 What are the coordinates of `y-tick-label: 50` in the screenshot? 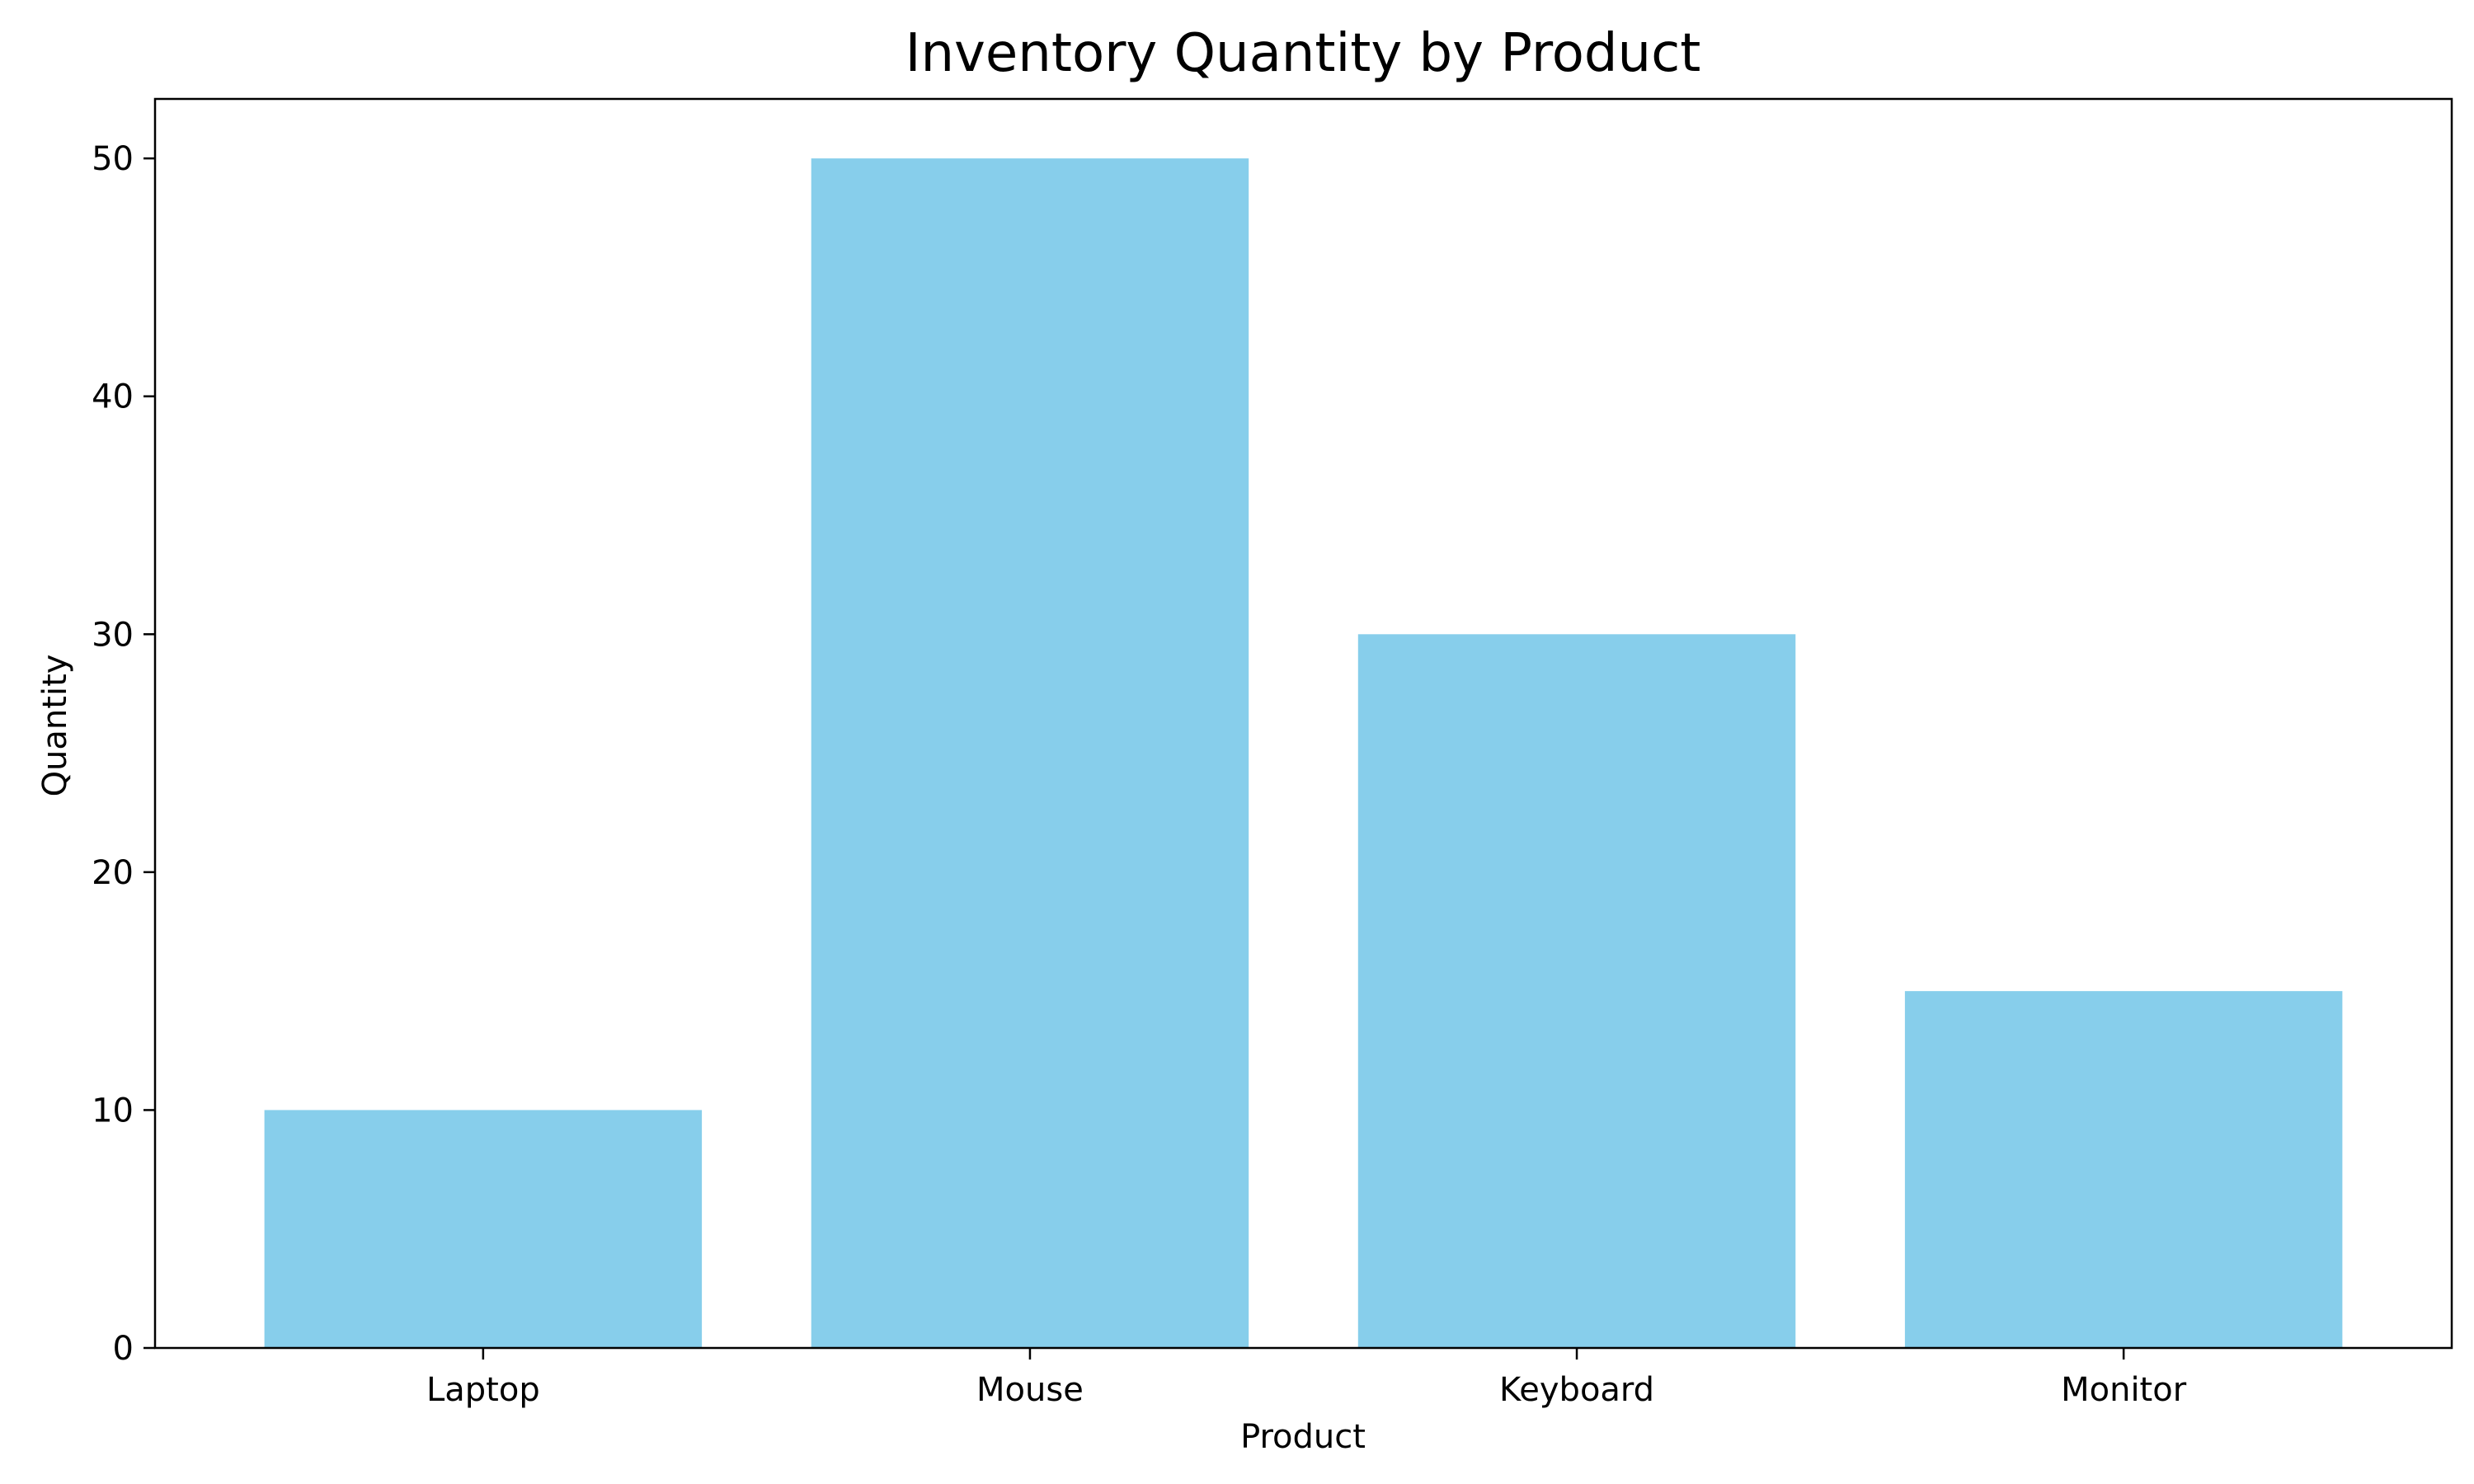 It's located at (113, 159).